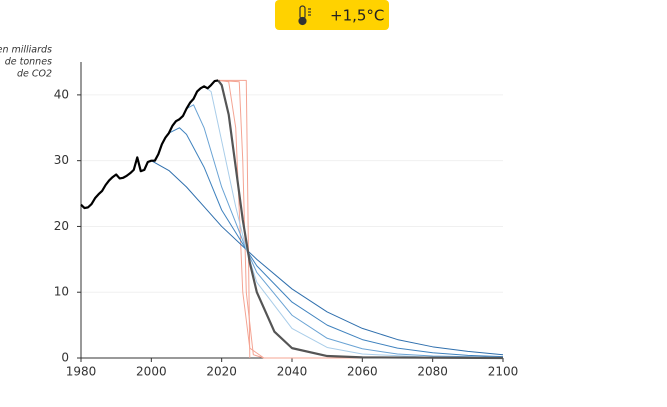  Describe the element at coordinates (292, 372) in the screenshot. I see `x-tick-label: 2040` at that location.